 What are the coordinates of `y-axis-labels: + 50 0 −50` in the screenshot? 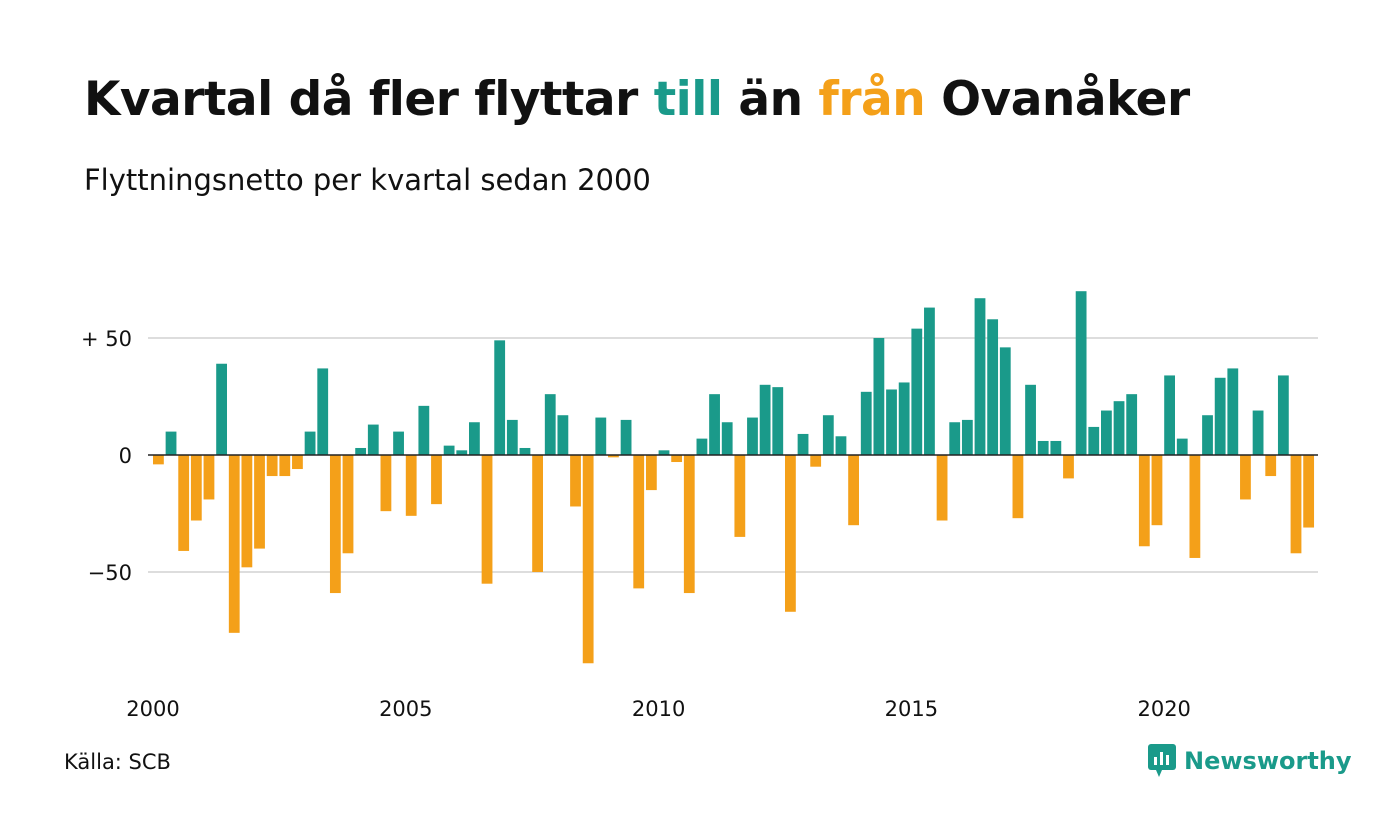 It's located at (106, 456).